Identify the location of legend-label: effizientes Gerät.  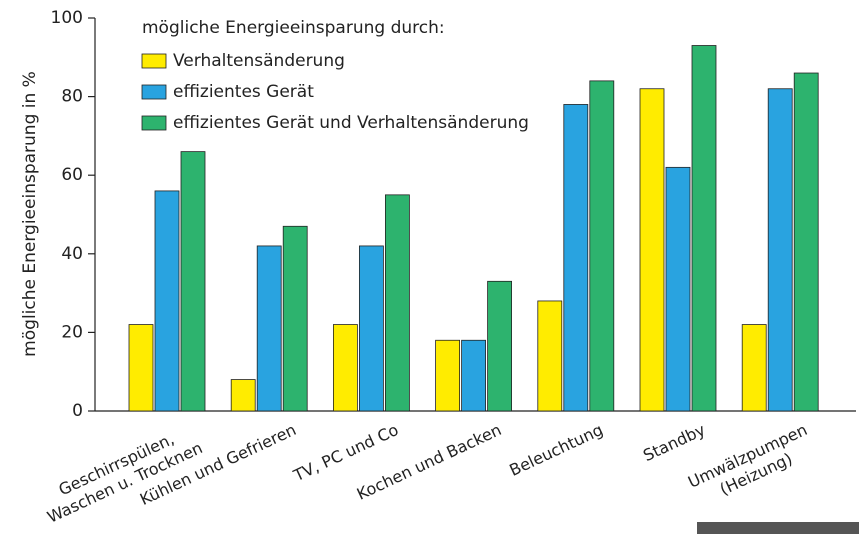
(243, 92).